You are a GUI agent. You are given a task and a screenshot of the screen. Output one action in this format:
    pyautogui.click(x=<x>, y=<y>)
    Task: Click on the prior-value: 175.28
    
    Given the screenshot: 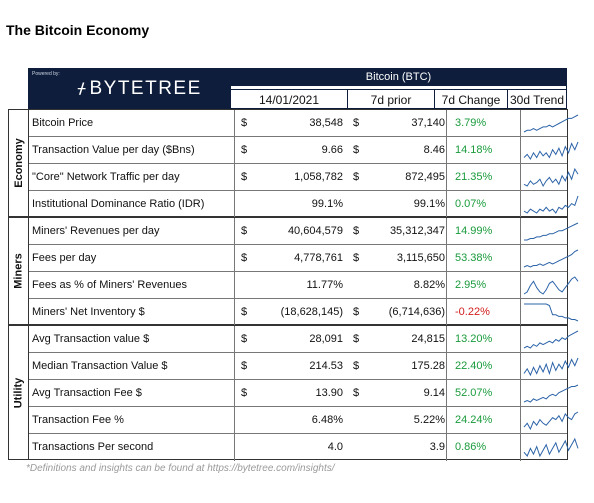 What is the action you would take?
    pyautogui.click(x=428, y=366)
    